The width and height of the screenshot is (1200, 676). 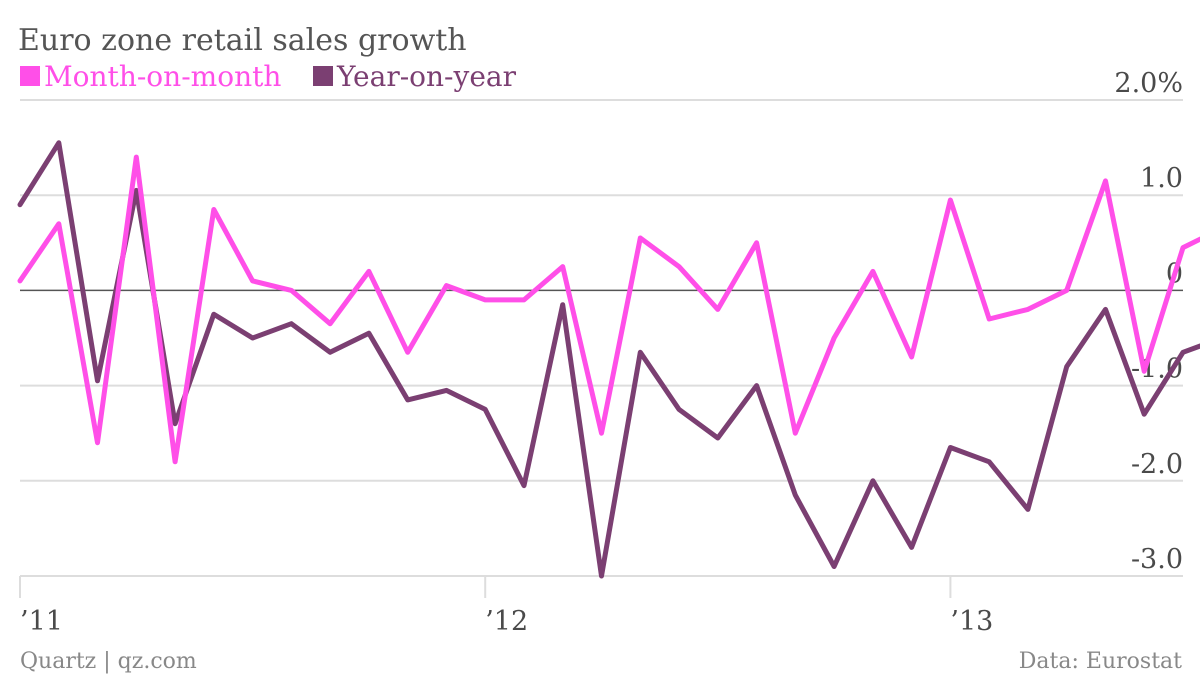 What do you see at coordinates (1148, 83) in the screenshot?
I see `y-tick-label: 2.0%` at bounding box center [1148, 83].